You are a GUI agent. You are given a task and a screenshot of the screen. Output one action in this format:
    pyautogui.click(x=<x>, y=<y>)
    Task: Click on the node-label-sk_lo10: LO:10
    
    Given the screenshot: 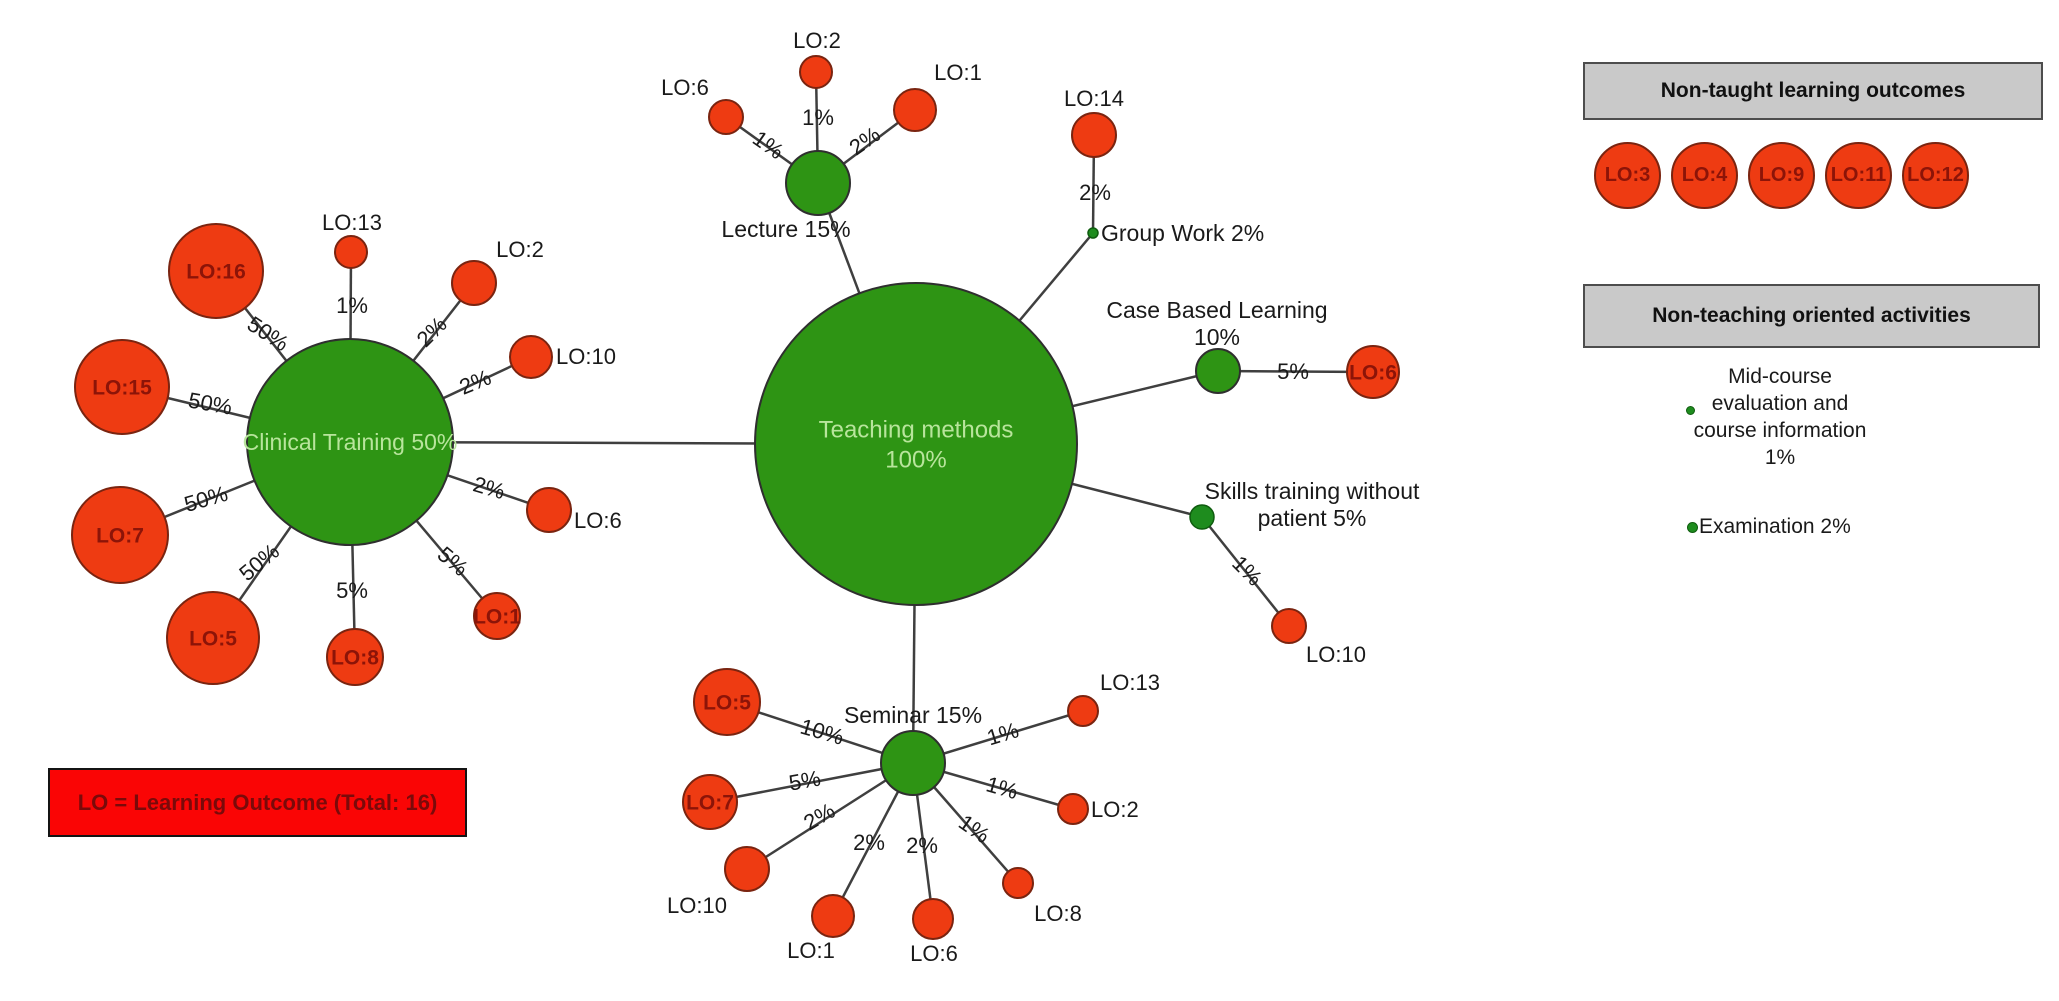 What is the action you would take?
    pyautogui.click(x=1336, y=654)
    